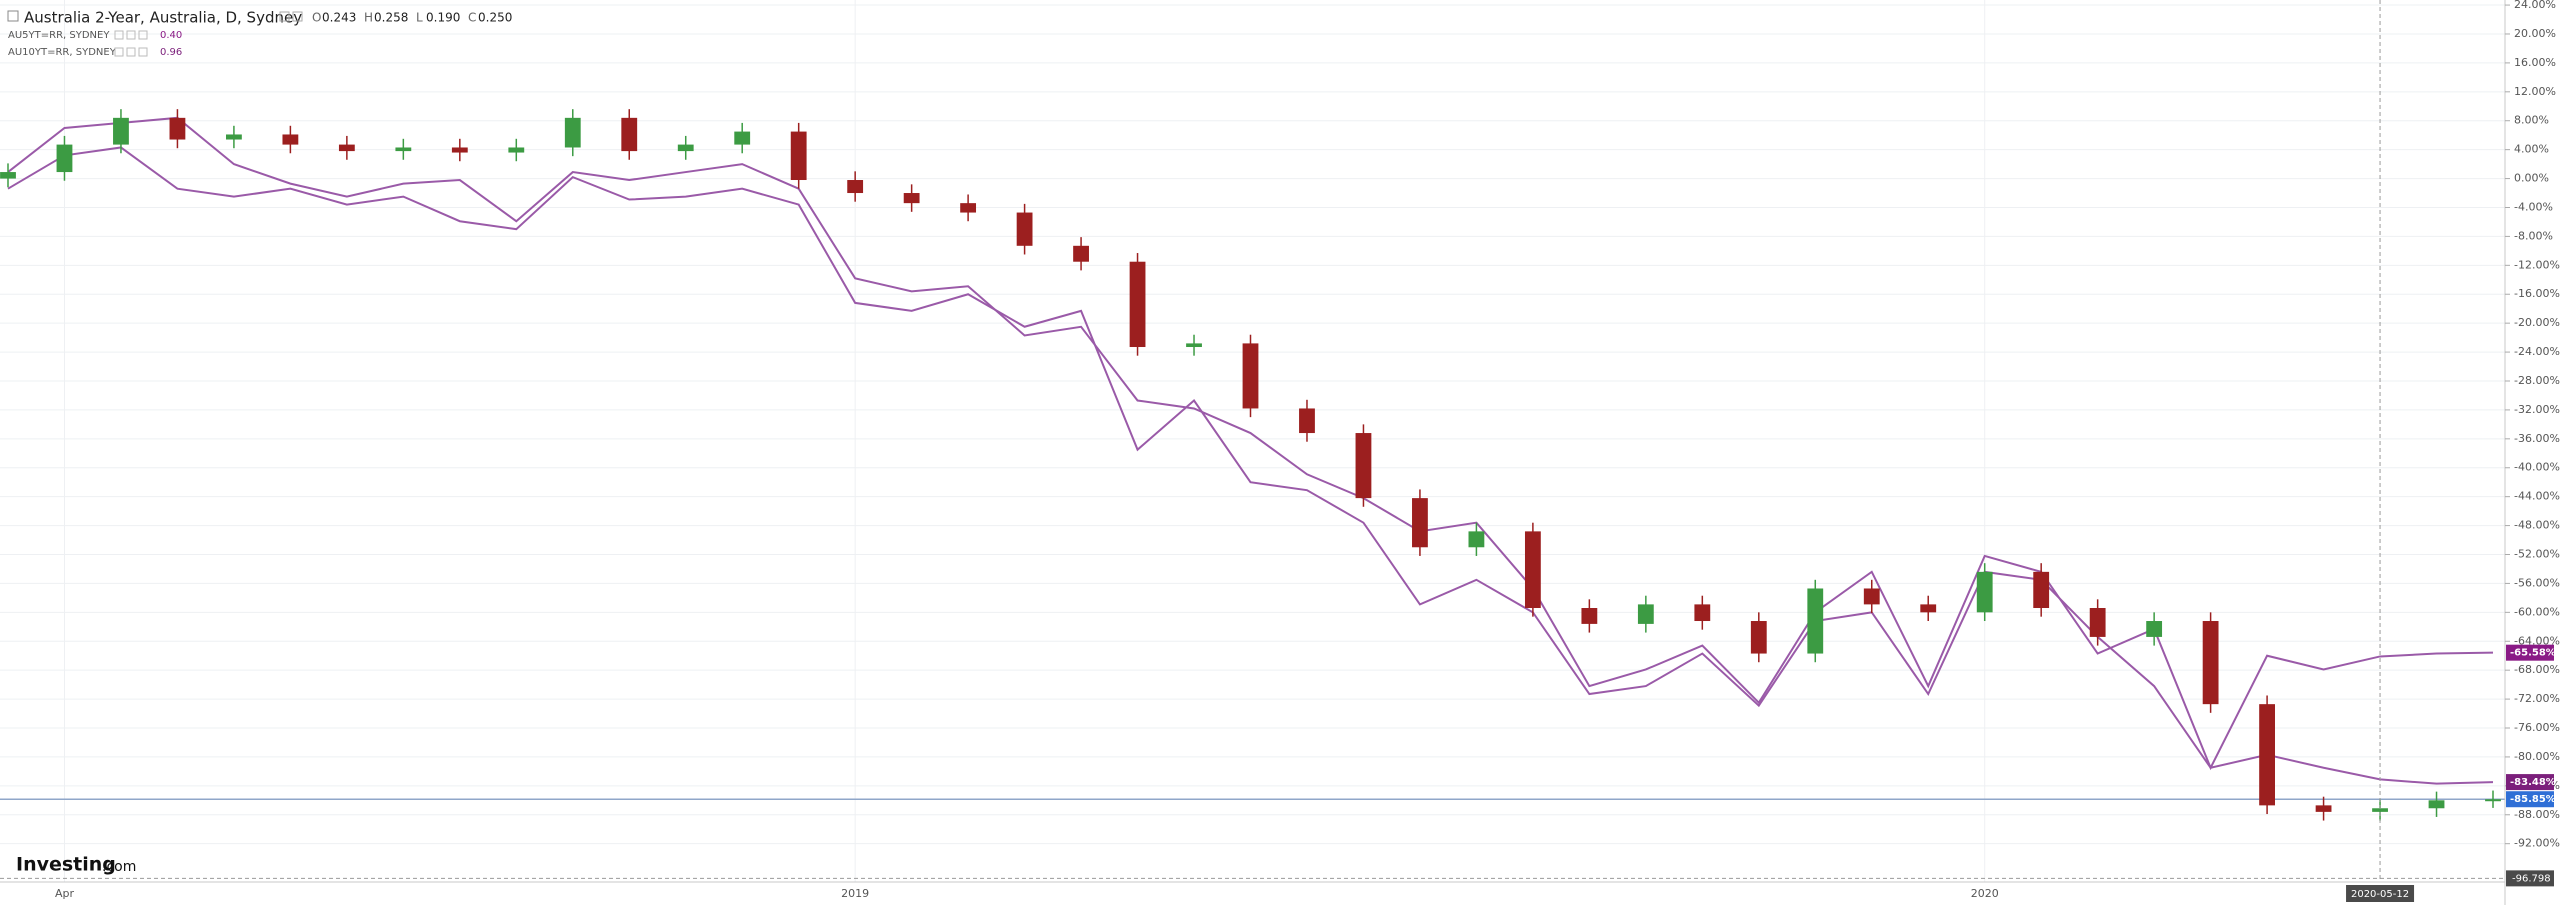  I want to click on ohlc-value: 0.243, so click(339, 18).